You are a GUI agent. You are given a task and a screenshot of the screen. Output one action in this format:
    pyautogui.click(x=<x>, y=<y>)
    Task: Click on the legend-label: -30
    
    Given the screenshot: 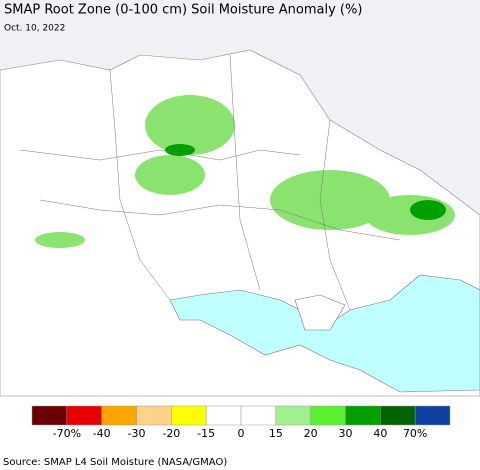 What is the action you would take?
    pyautogui.click(x=137, y=433)
    